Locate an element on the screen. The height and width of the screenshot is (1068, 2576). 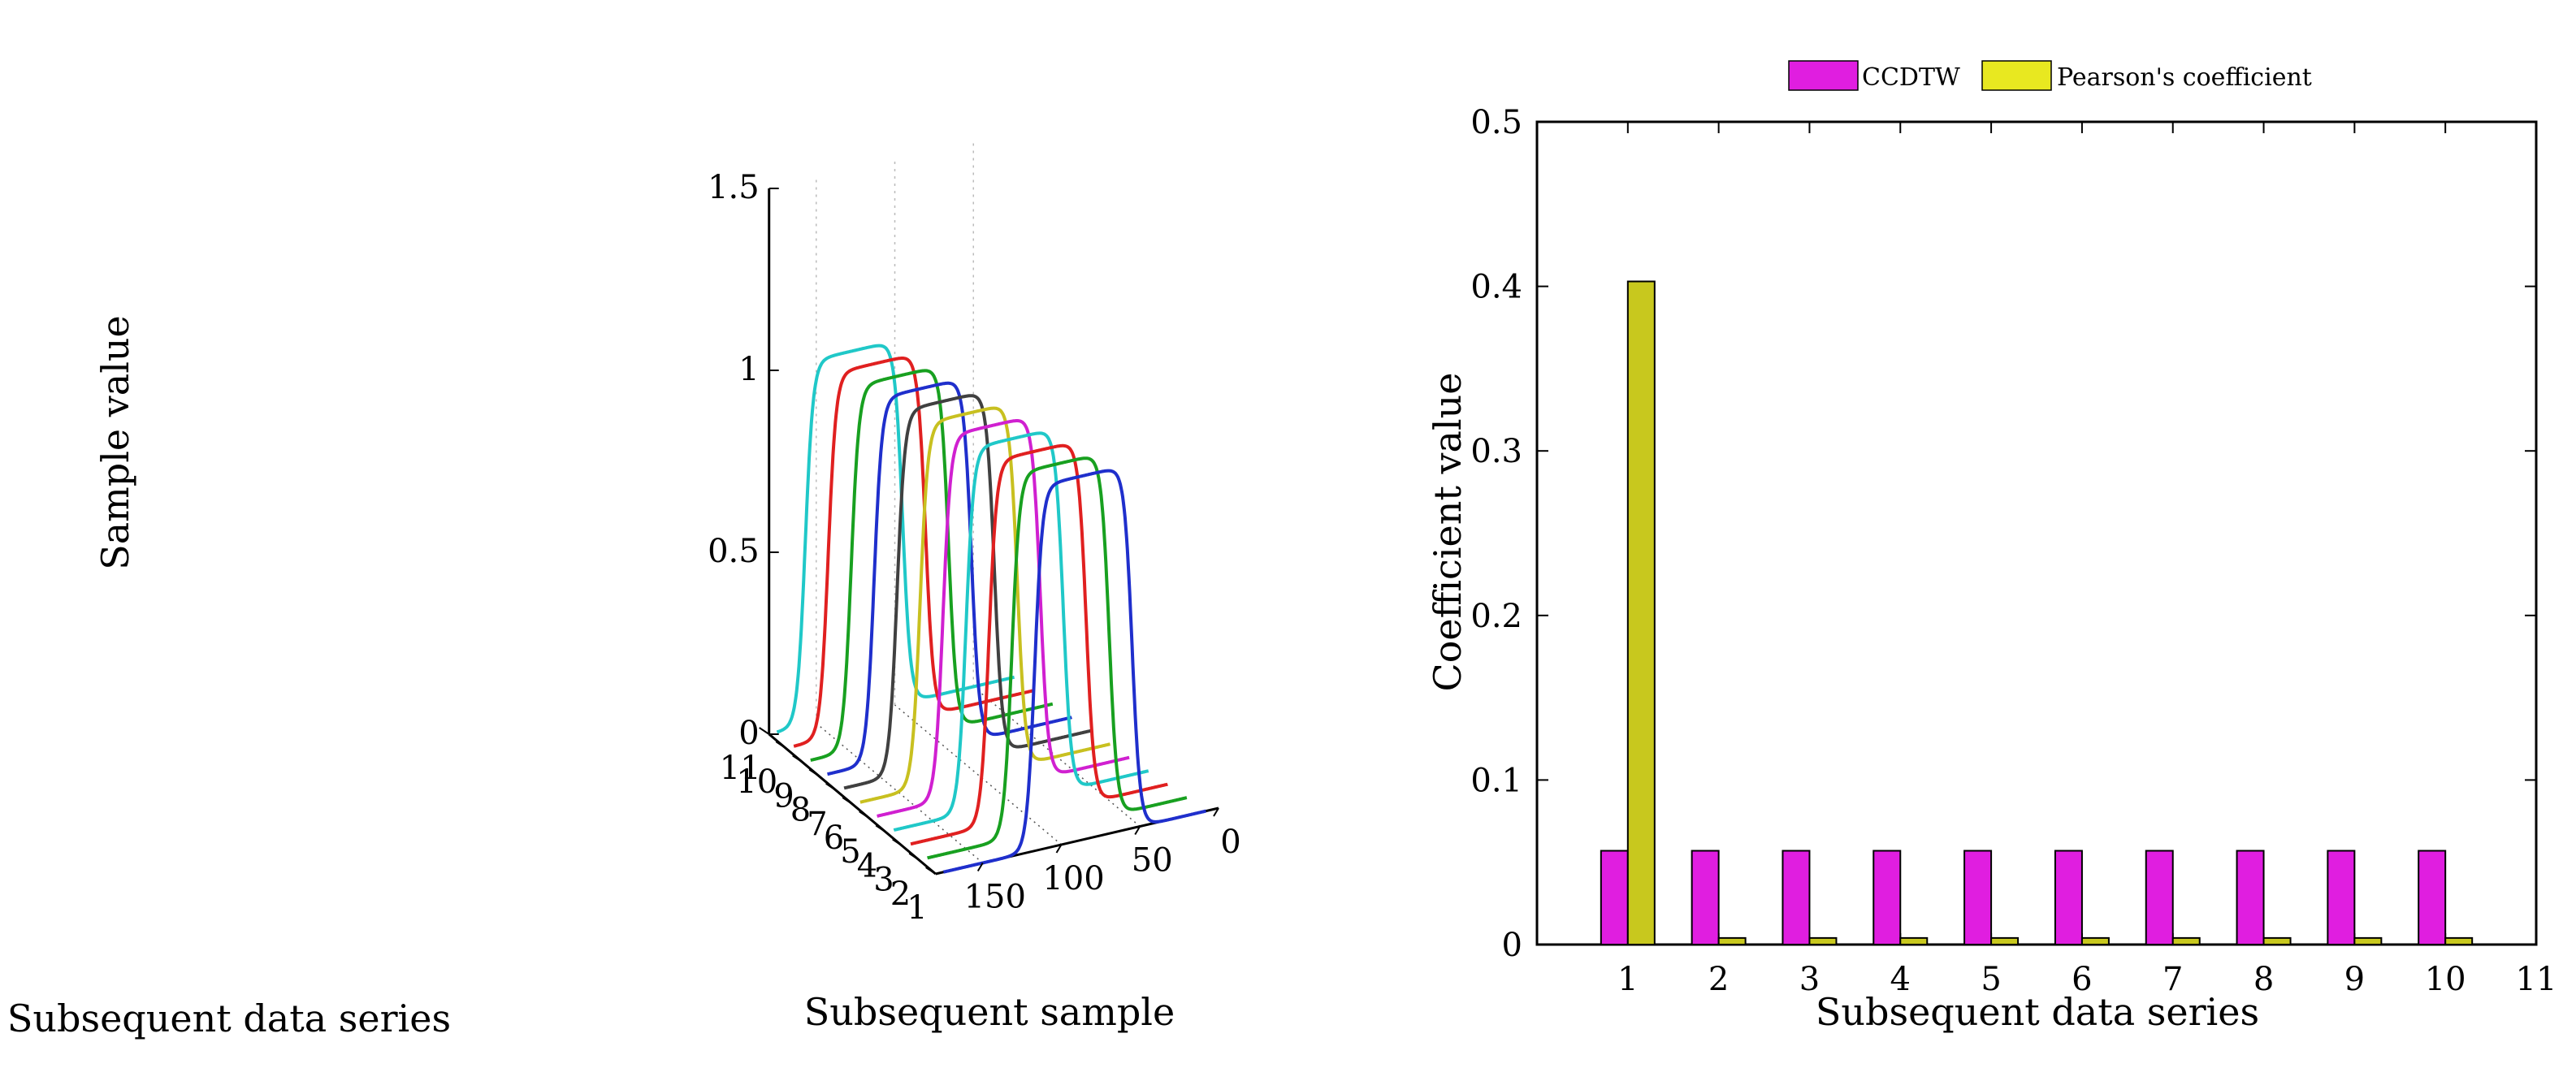
y-tick-label: 7 is located at coordinates (817, 824).